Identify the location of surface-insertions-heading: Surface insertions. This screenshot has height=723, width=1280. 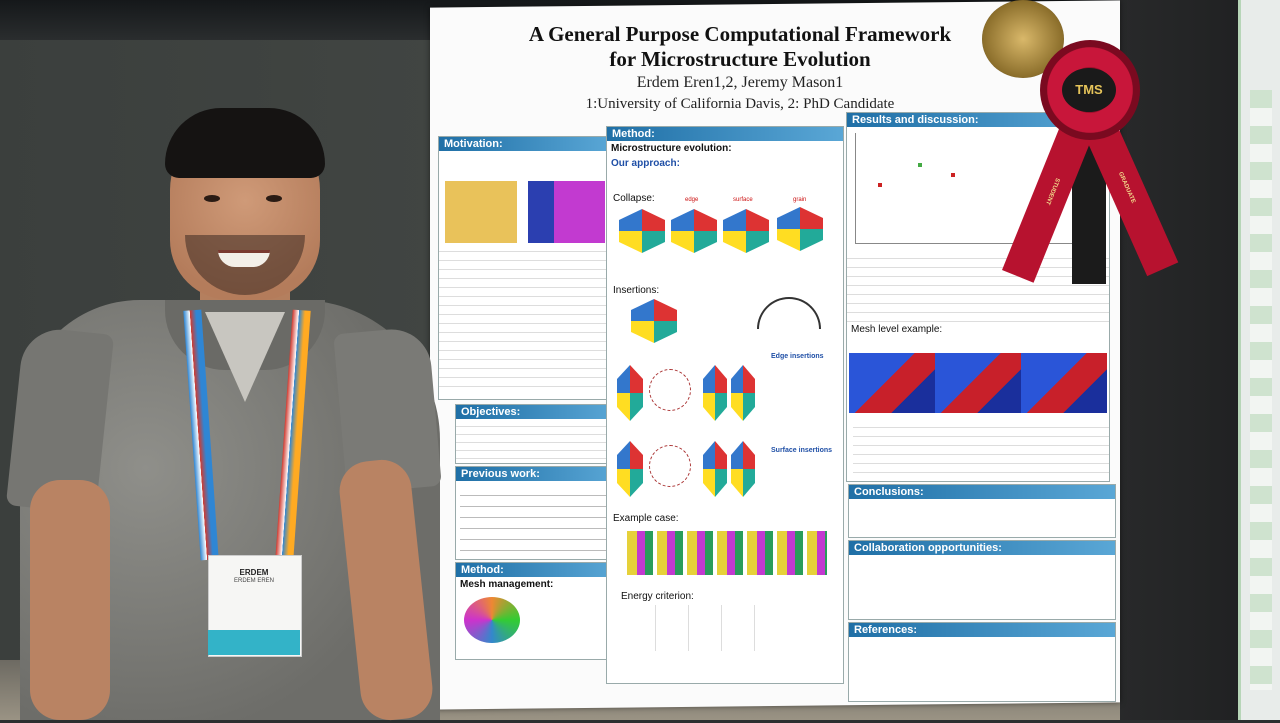
(802, 450).